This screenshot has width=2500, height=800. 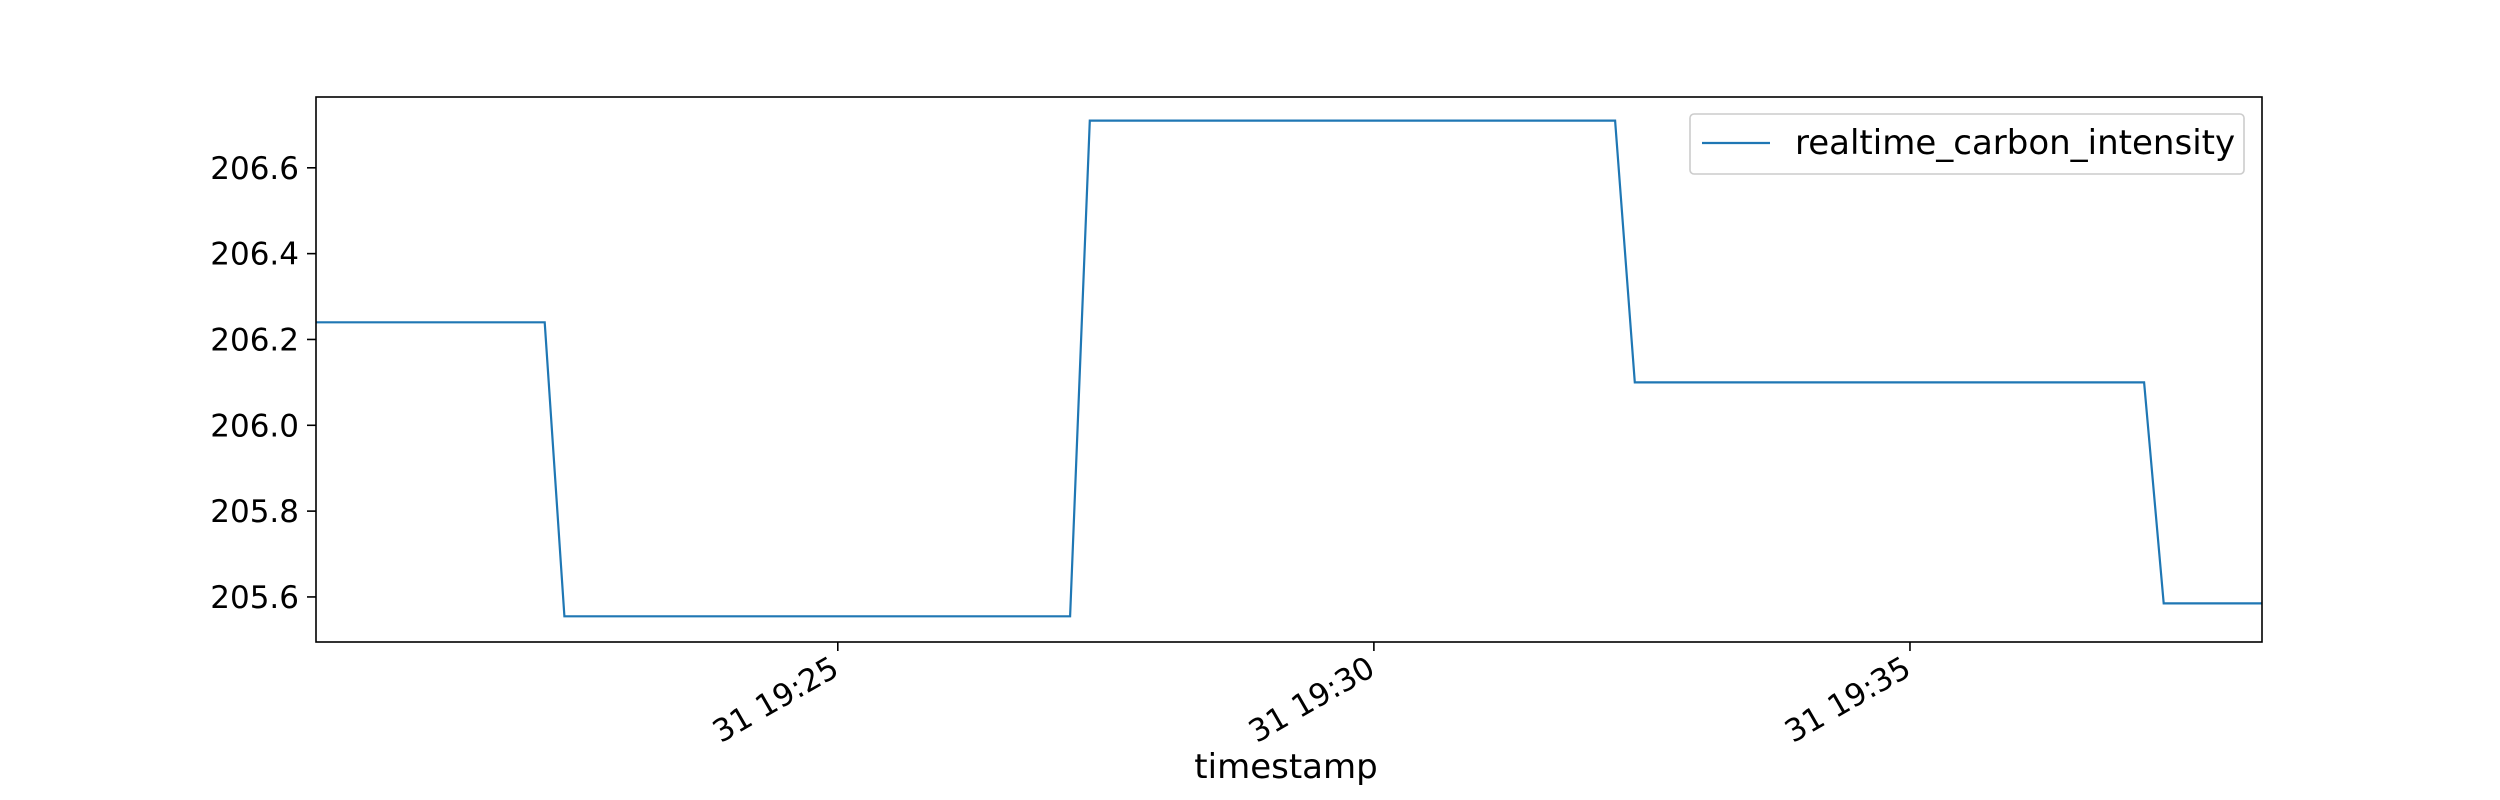 I want to click on y-tick-label-206-0: 206.0, so click(x=254, y=426).